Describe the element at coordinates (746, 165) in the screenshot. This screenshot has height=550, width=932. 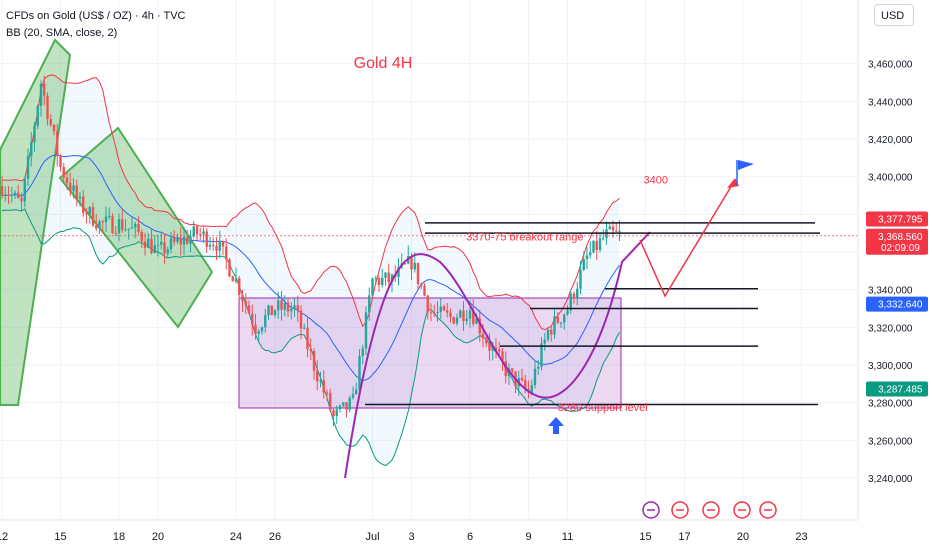
I see `target-flag-icon` at that location.